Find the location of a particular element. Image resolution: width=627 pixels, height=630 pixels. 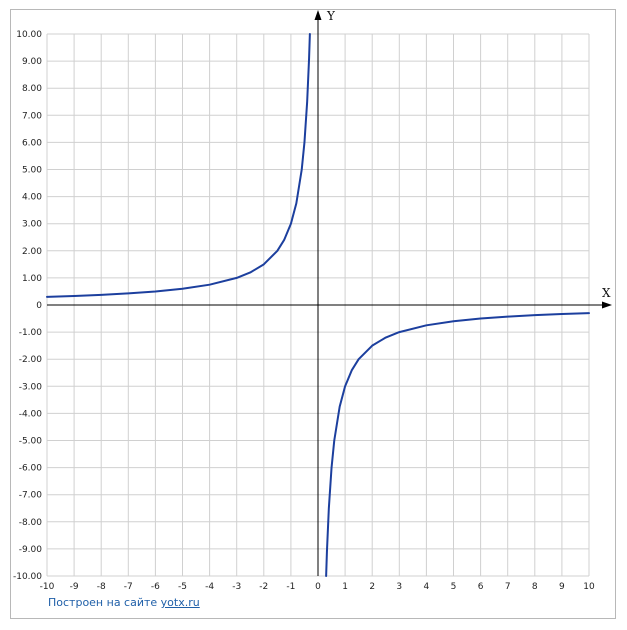

credit-line: Построен на сайте yotx.ru is located at coordinates (124, 602).